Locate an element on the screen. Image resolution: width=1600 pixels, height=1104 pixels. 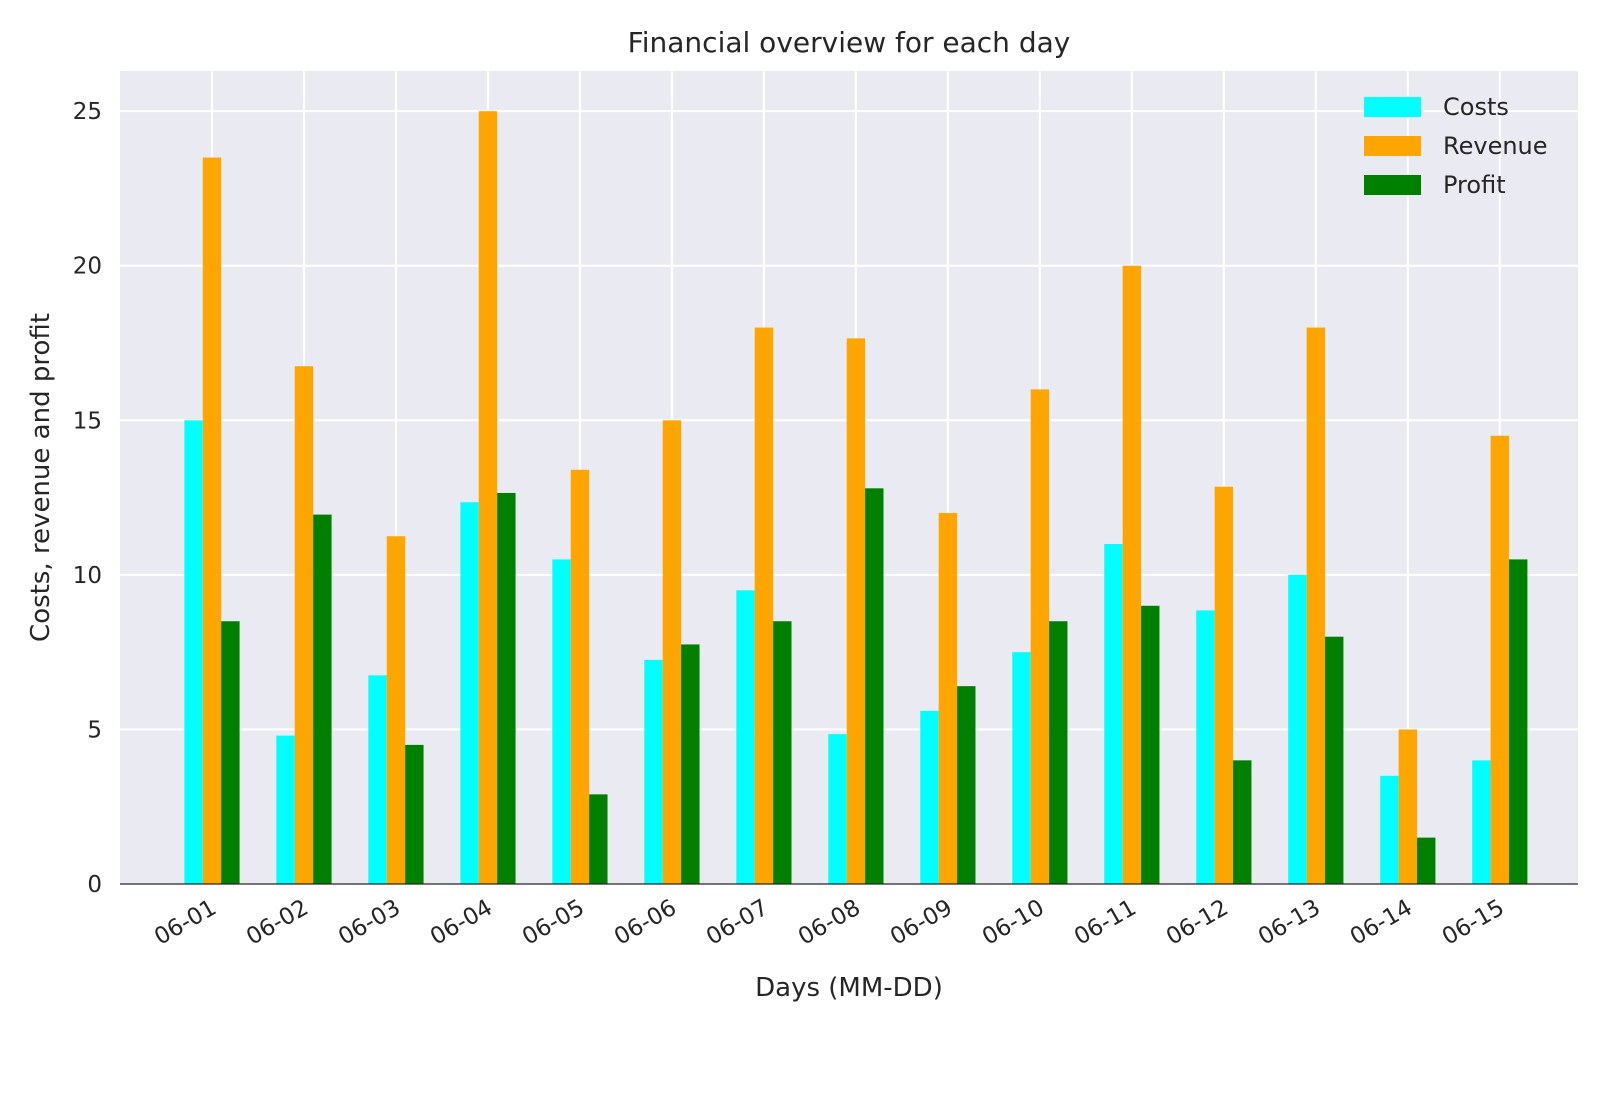
x-tick-label: 06-07 is located at coordinates (737, 923).